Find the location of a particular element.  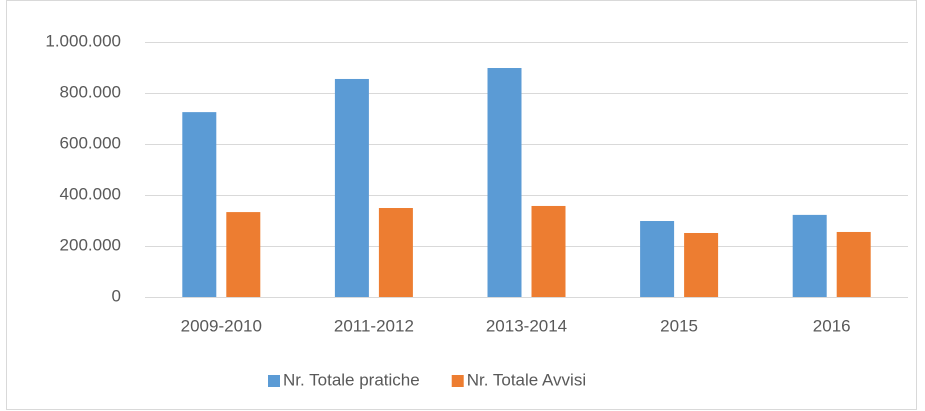

x-tick-label: 2009-2010 is located at coordinates (221, 325).